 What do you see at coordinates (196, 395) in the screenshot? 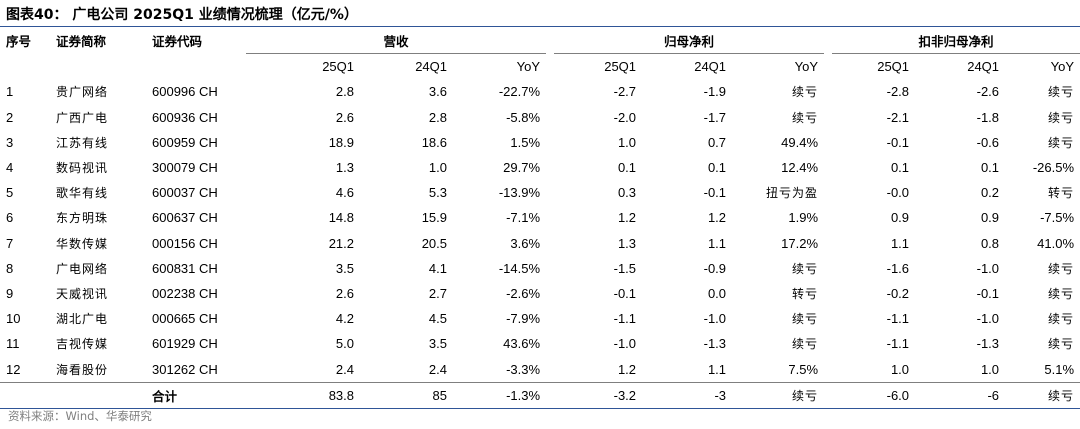
I see `total-label: 合计` at bounding box center [196, 395].